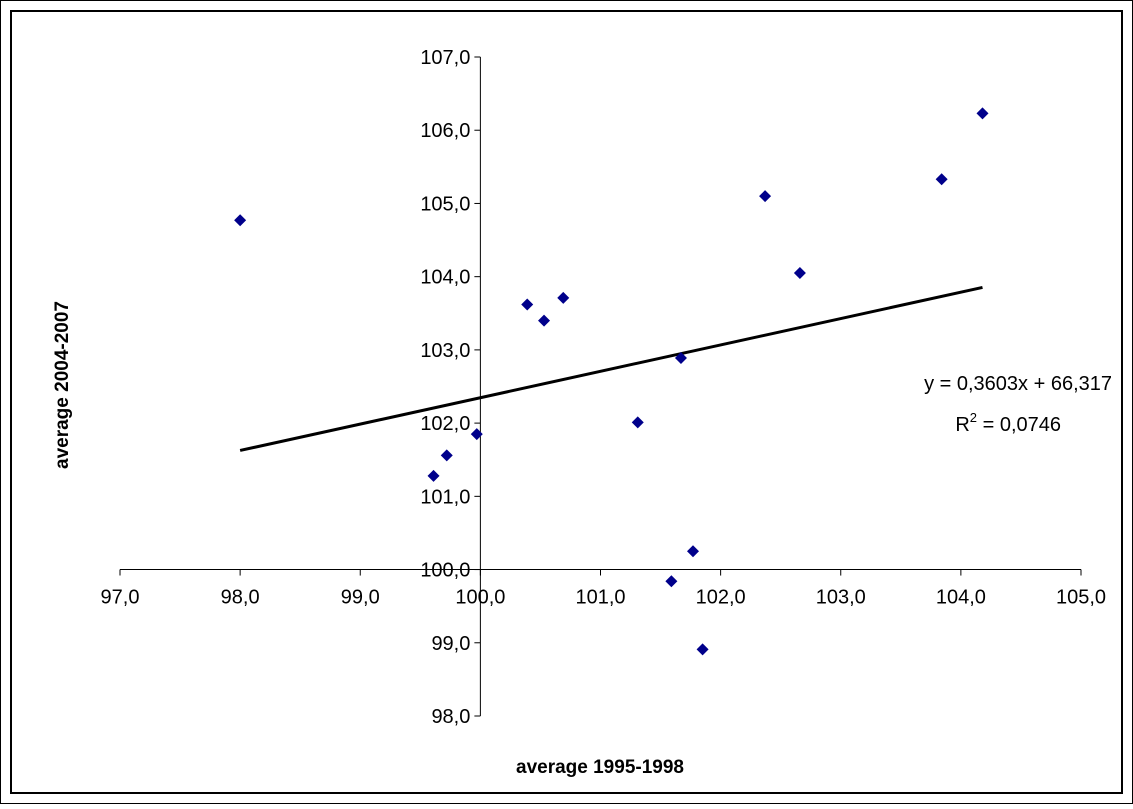  Describe the element at coordinates (450, 644) in the screenshot. I see `y-tick-label: 99,0` at that location.